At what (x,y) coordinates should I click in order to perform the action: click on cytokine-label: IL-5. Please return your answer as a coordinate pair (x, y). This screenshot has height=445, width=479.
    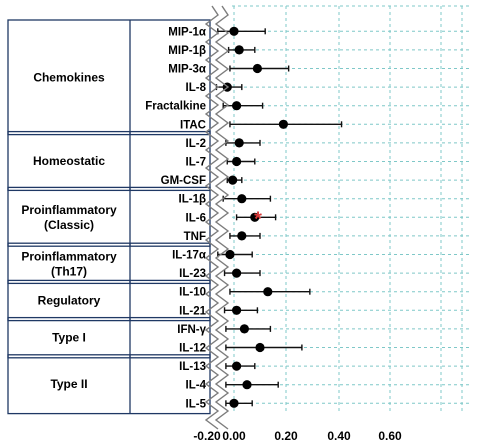
    Looking at the image, I should click on (196, 404).